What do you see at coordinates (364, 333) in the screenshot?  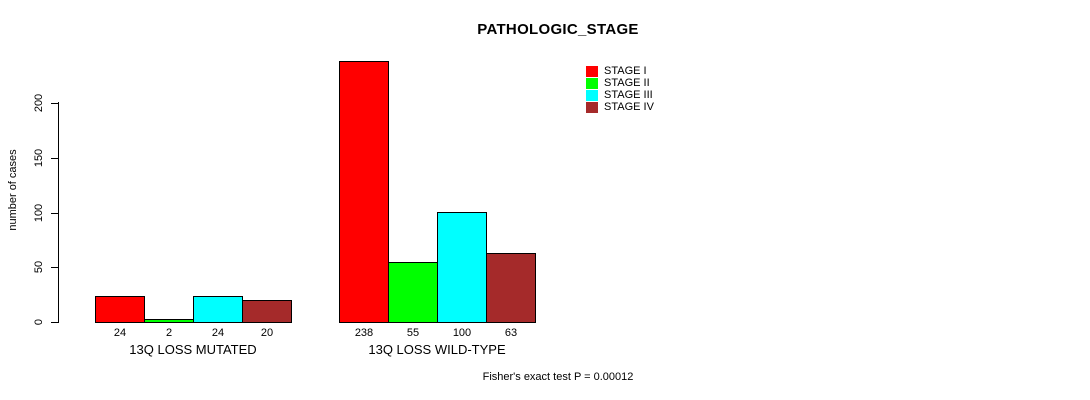 I see `bar-value-label: 238` at bounding box center [364, 333].